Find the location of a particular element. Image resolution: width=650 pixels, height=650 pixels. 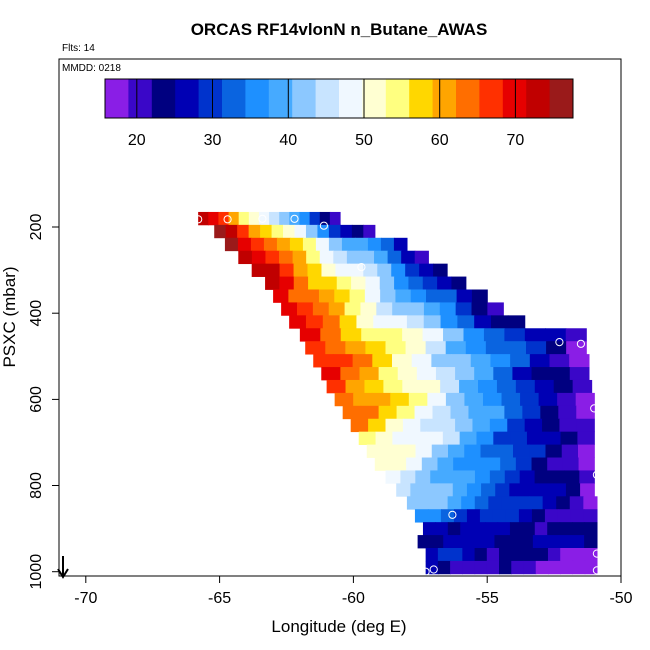

y-tick-label: 1000 is located at coordinates (36, 572).